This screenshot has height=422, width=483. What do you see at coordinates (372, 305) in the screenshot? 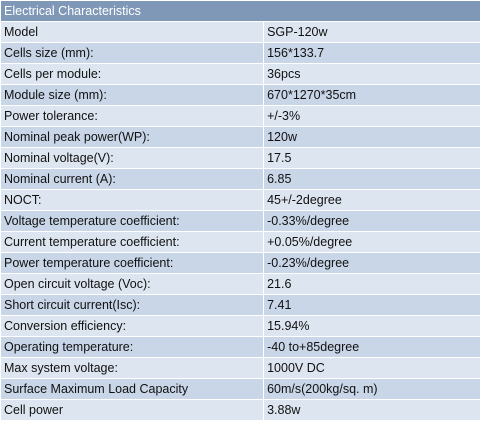
I see `row-value: 7.41` at bounding box center [372, 305].